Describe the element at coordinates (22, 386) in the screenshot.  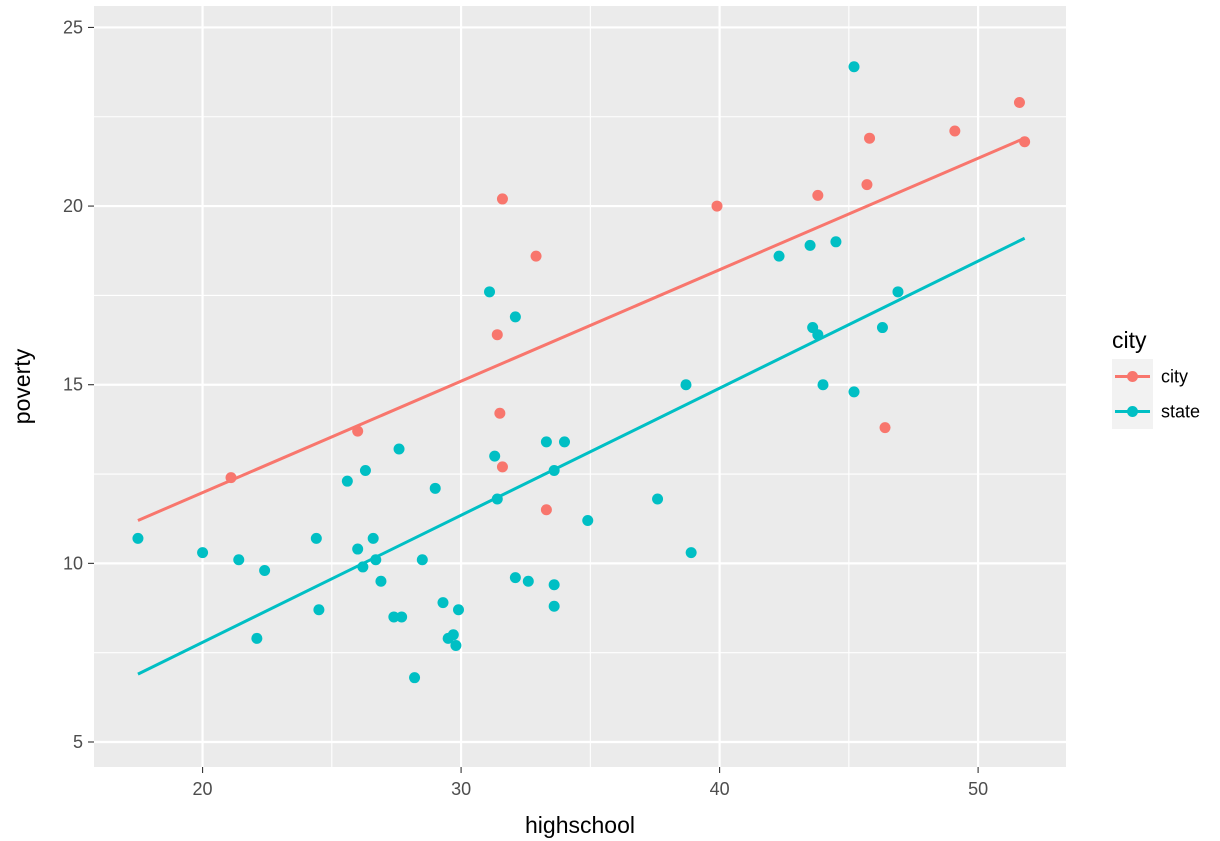
I see `y-axis-title: poverty` at that location.